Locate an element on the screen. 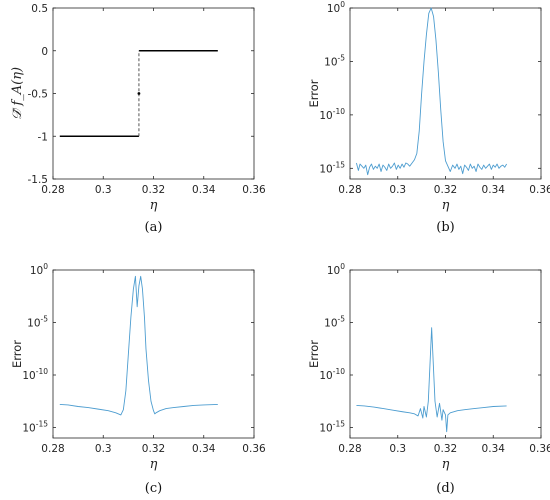 The width and height of the screenshot is (550, 500). y-tick-label: -1.5 is located at coordinates (38, 180).